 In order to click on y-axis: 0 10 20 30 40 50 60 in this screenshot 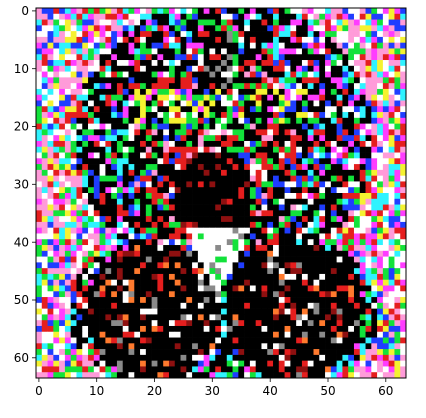, I will do `click(25, 184)`.